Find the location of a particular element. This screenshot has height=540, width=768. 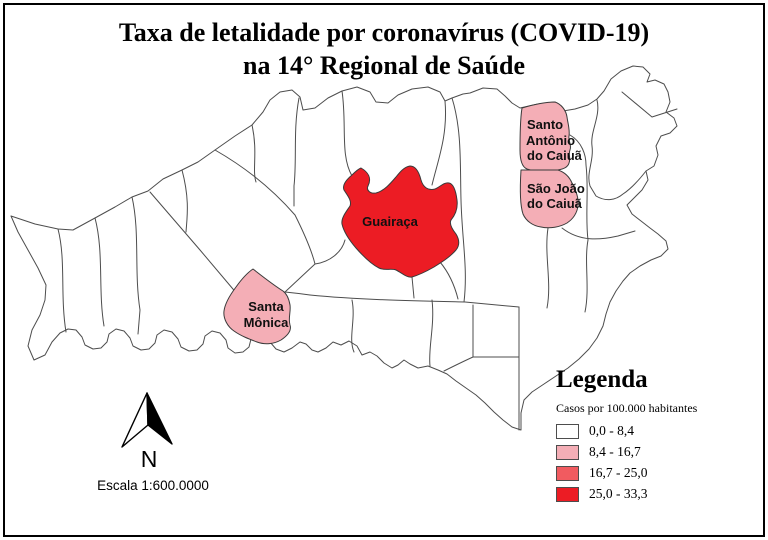

label-santo-antonio-line1: Santo is located at coordinates (545, 124).